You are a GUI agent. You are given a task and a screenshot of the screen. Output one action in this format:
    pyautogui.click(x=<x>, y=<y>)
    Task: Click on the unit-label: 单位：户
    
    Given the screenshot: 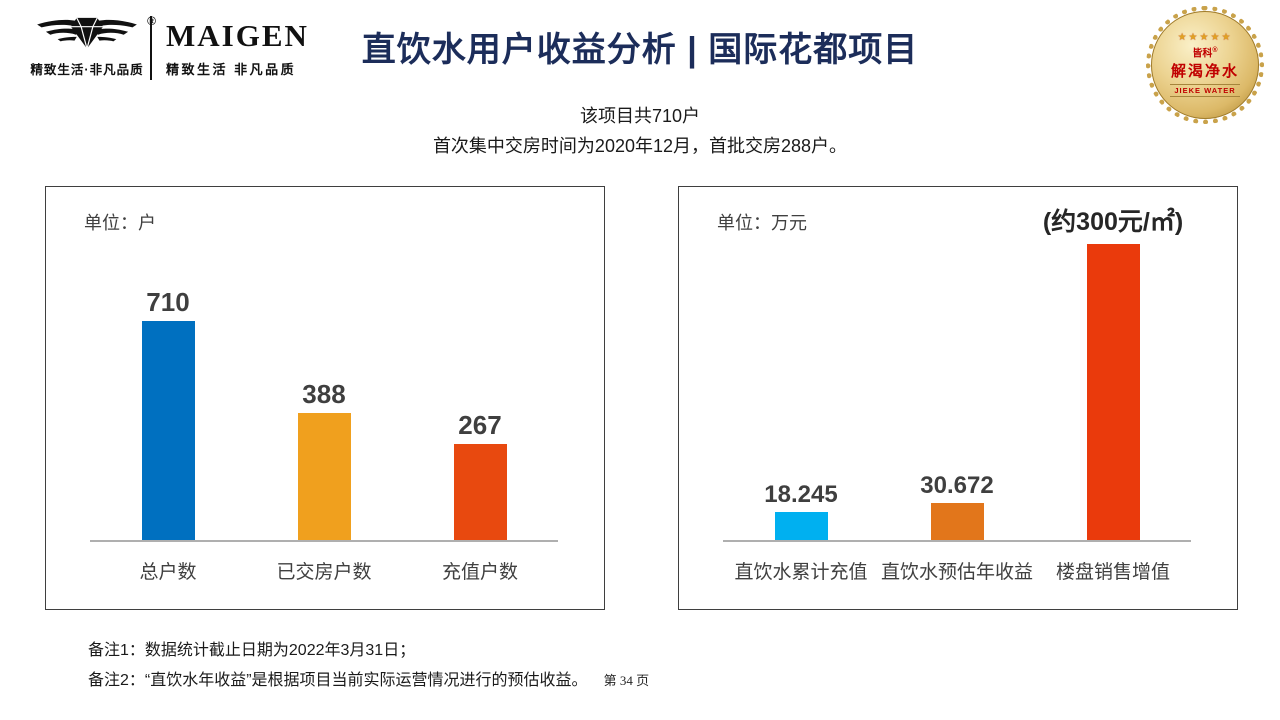 What is the action you would take?
    pyautogui.click(x=120, y=223)
    